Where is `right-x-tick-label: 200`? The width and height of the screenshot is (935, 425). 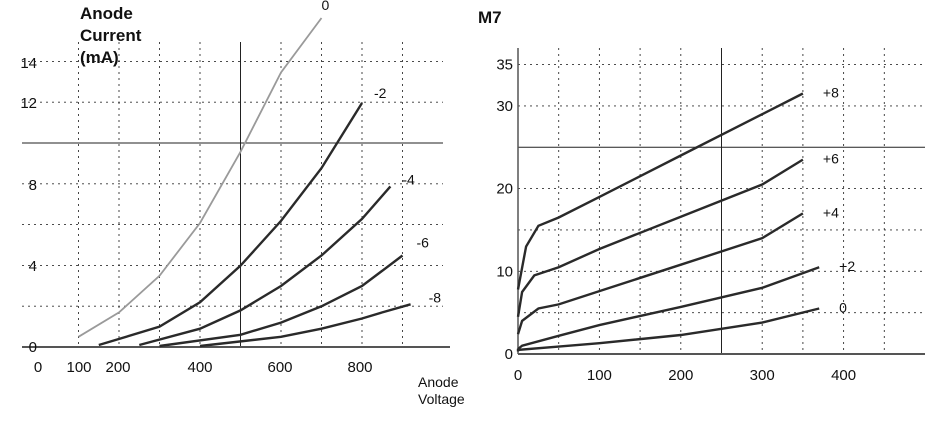 right-x-tick-label: 200 is located at coordinates (680, 375).